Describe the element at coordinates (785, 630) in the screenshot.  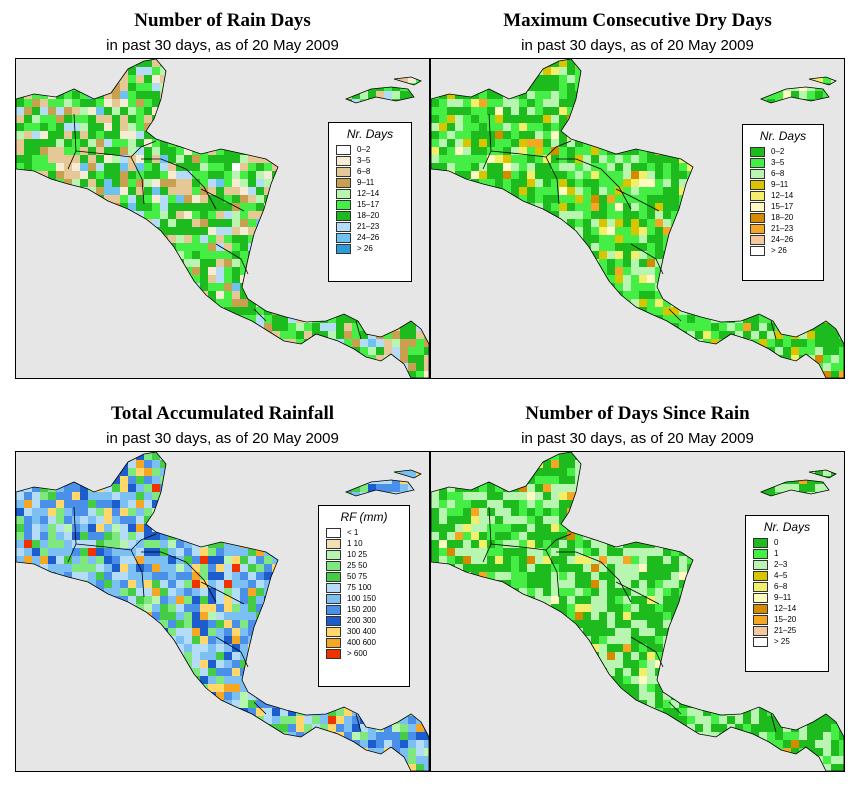
I see `legend-label: 21–25` at that location.